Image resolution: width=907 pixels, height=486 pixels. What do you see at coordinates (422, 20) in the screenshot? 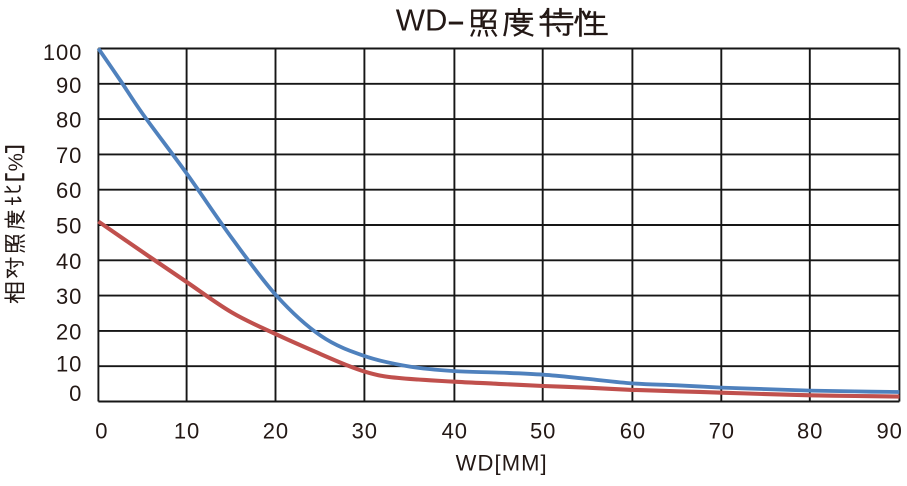
I see `svg-text: WD` at bounding box center [422, 20].